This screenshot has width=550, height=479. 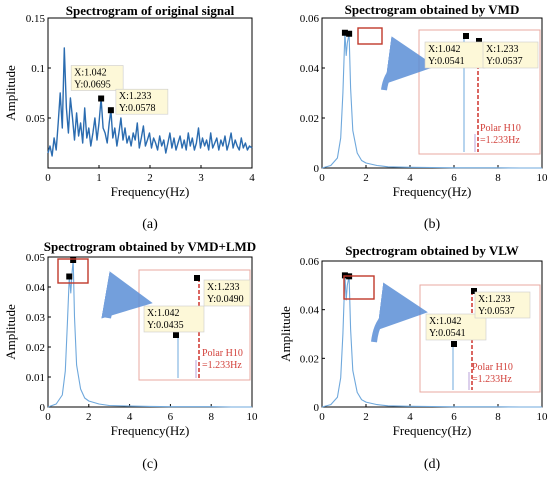 I want to click on y-tick-label: 0.01, so click(x=35, y=378).